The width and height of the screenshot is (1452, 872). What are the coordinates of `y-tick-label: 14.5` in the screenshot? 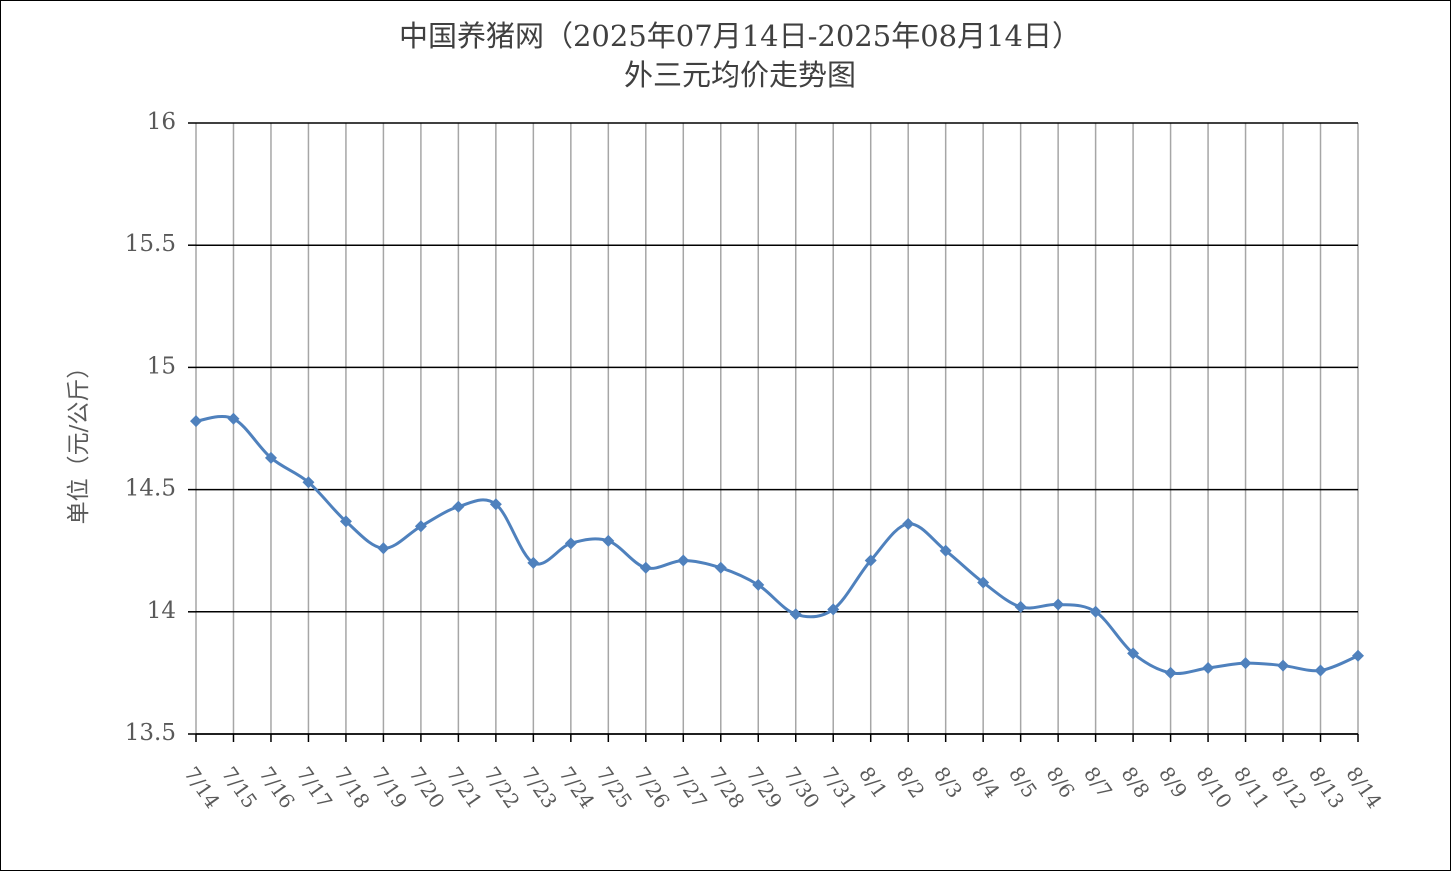 It's located at (150, 489).